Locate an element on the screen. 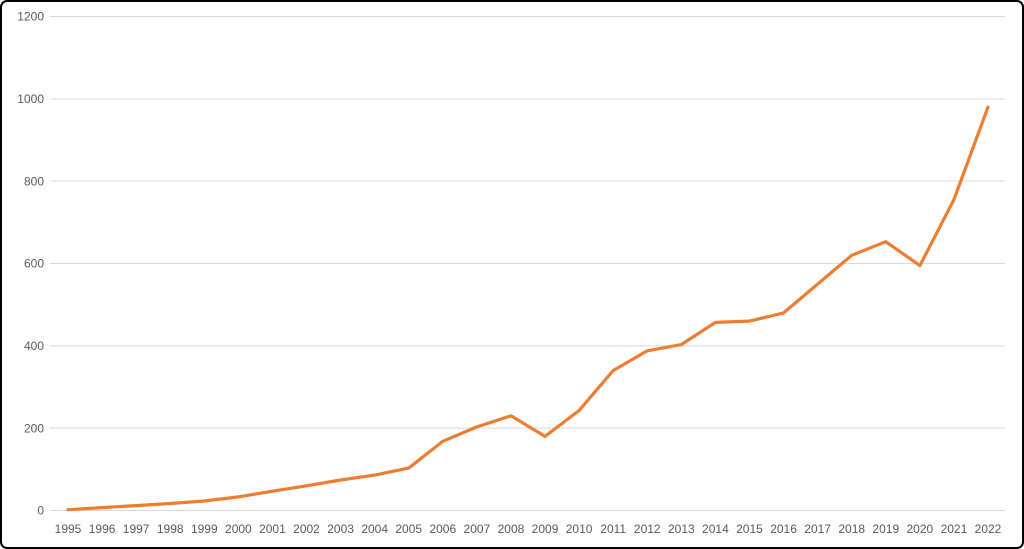 This screenshot has height=549, width=1024. x-tick-label: 2008 is located at coordinates (511, 529).